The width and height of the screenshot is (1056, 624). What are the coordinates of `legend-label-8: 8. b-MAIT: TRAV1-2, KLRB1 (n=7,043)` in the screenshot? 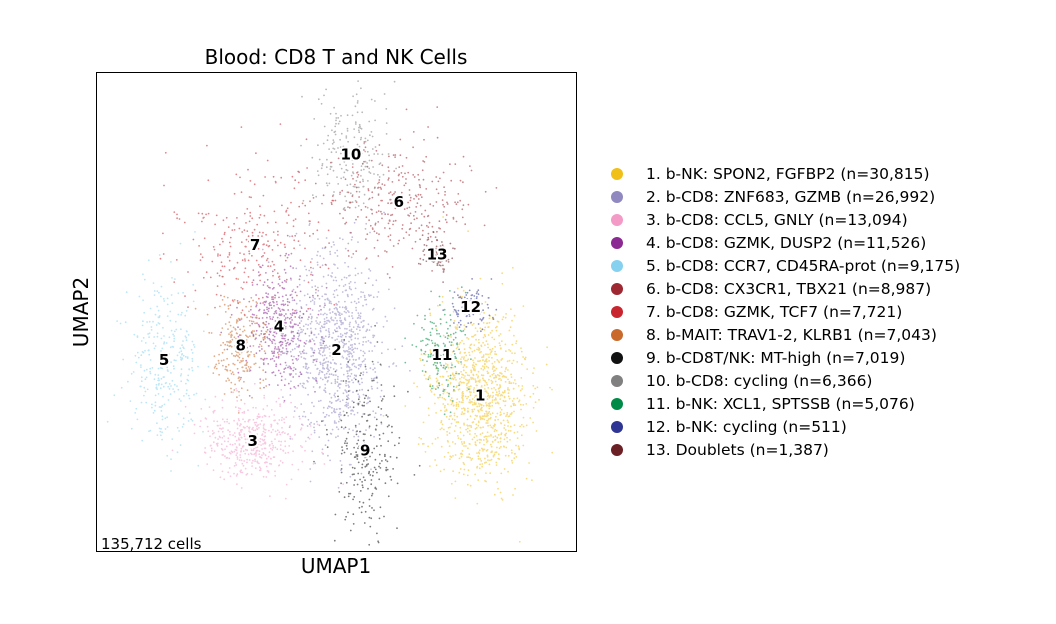 It's located at (791, 335).